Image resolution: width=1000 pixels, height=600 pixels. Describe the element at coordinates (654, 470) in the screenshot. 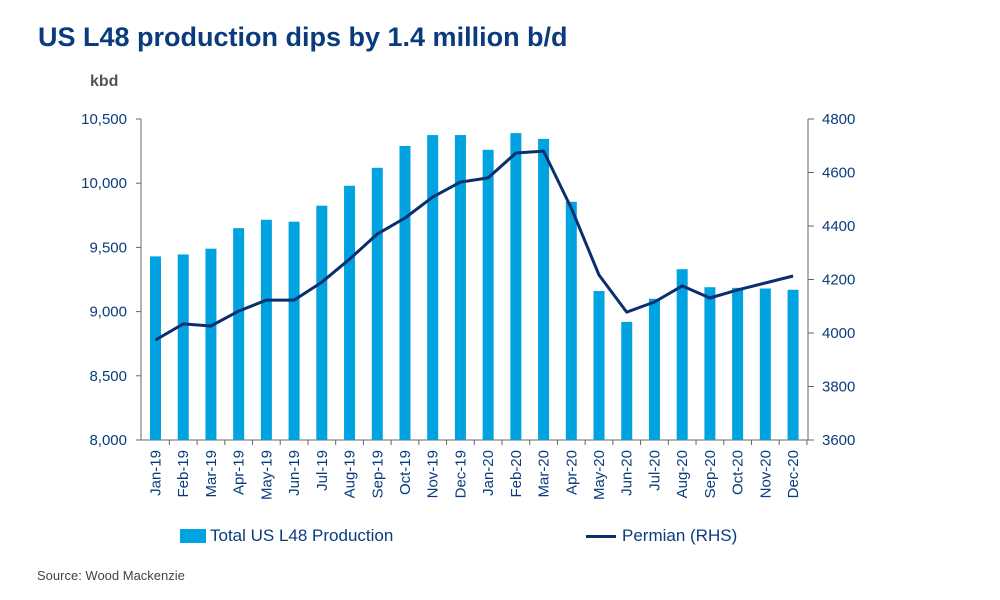

I see `x-tick-label: Jul-20` at that location.